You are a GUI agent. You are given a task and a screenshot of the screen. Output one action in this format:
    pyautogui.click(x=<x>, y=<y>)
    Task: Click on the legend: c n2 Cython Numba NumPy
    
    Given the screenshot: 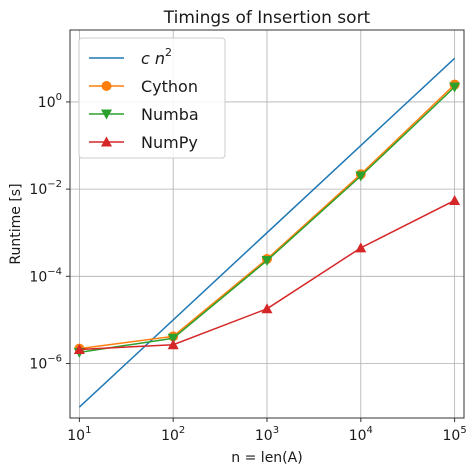 What is the action you would take?
    pyautogui.click(x=152, y=98)
    